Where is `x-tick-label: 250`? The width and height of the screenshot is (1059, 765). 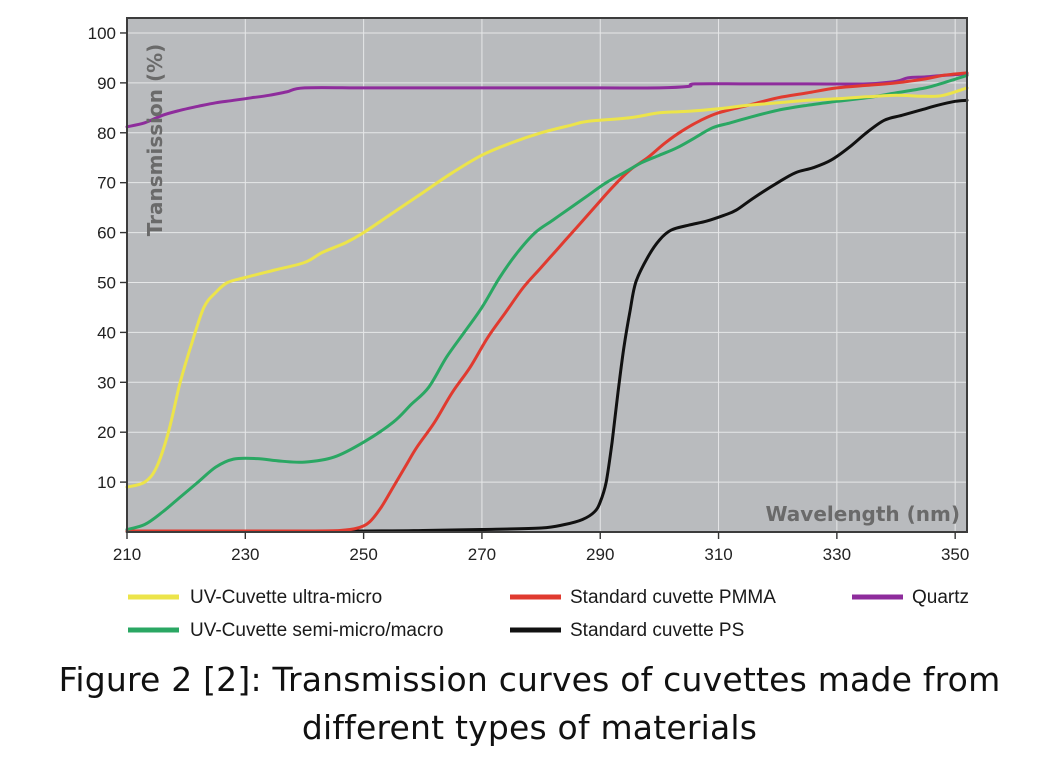 x-tick-label: 250 is located at coordinates (363, 554).